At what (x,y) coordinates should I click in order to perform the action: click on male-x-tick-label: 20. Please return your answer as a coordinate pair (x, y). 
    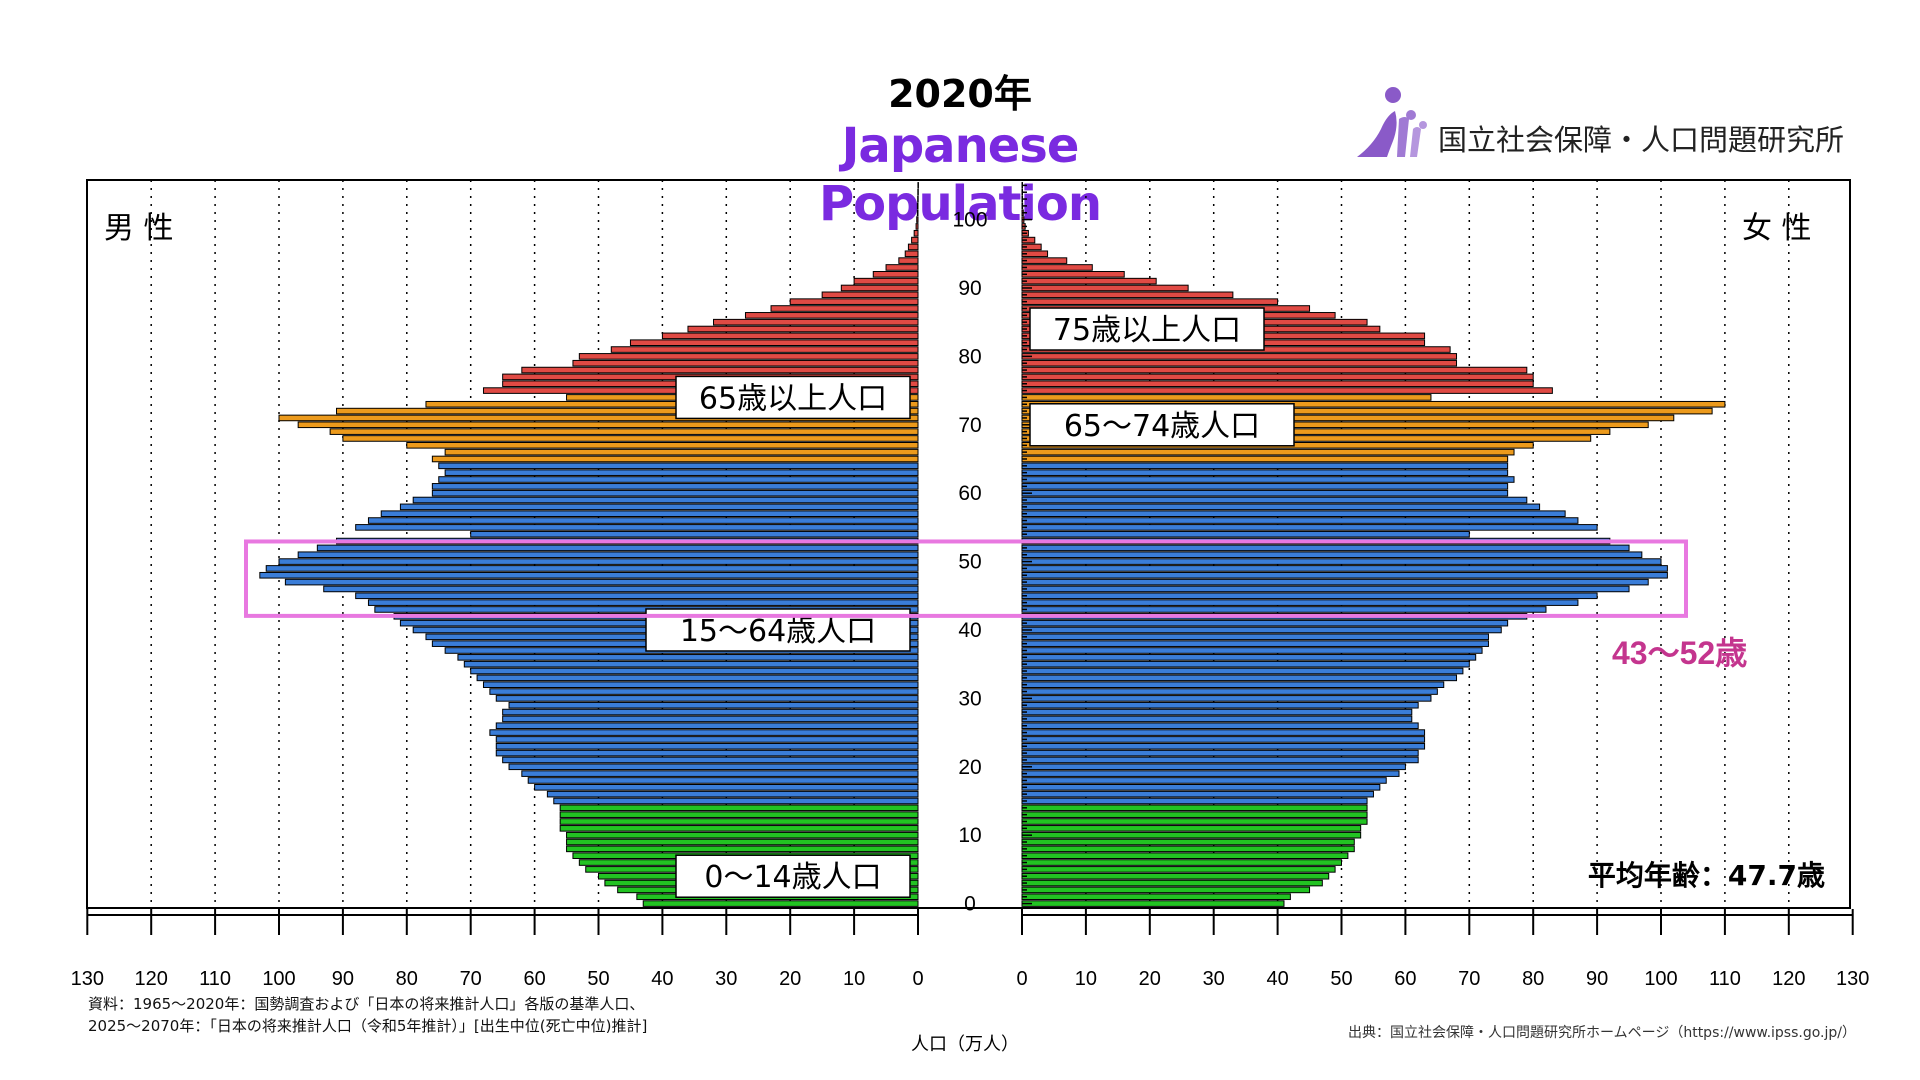
    Looking at the image, I should click on (790, 979).